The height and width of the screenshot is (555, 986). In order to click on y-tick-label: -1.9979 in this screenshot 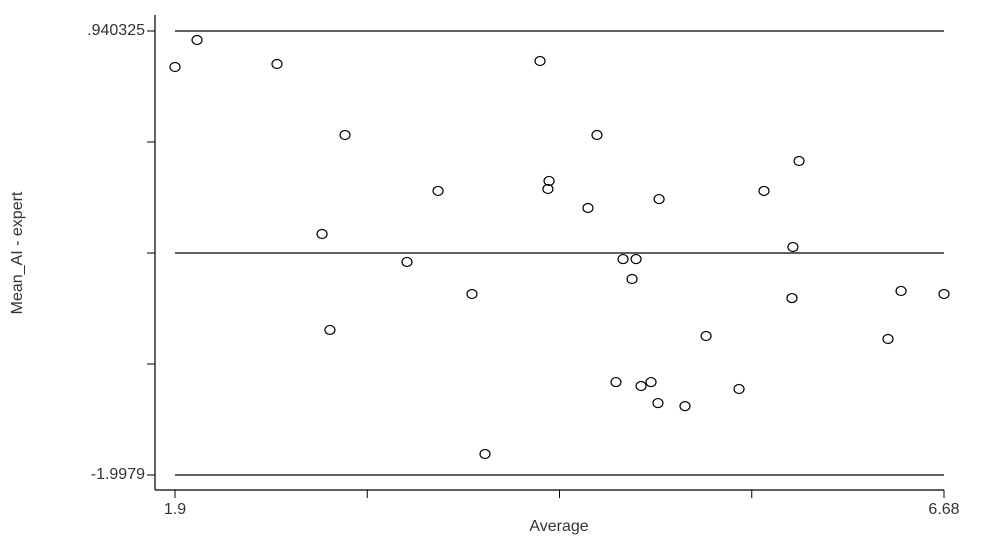, I will do `click(118, 474)`.